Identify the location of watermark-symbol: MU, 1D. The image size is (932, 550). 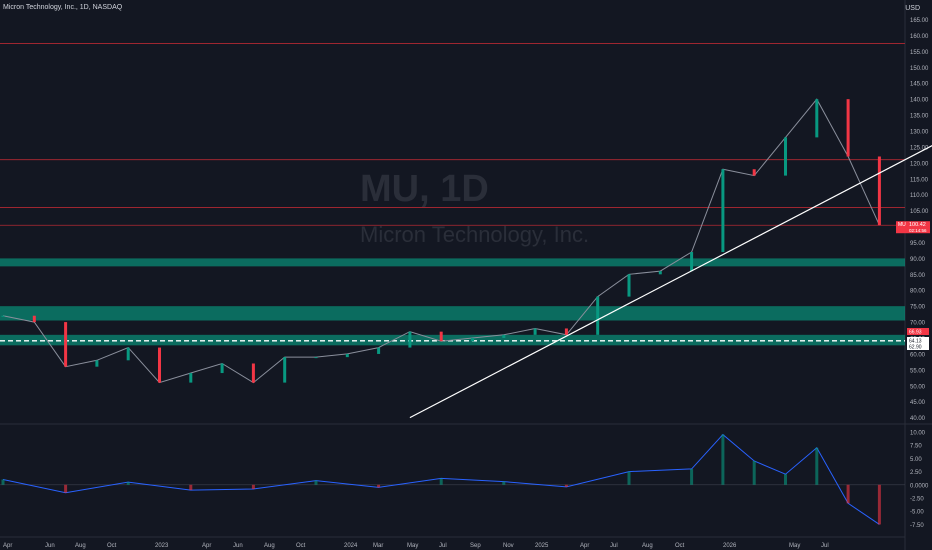
(424, 189).